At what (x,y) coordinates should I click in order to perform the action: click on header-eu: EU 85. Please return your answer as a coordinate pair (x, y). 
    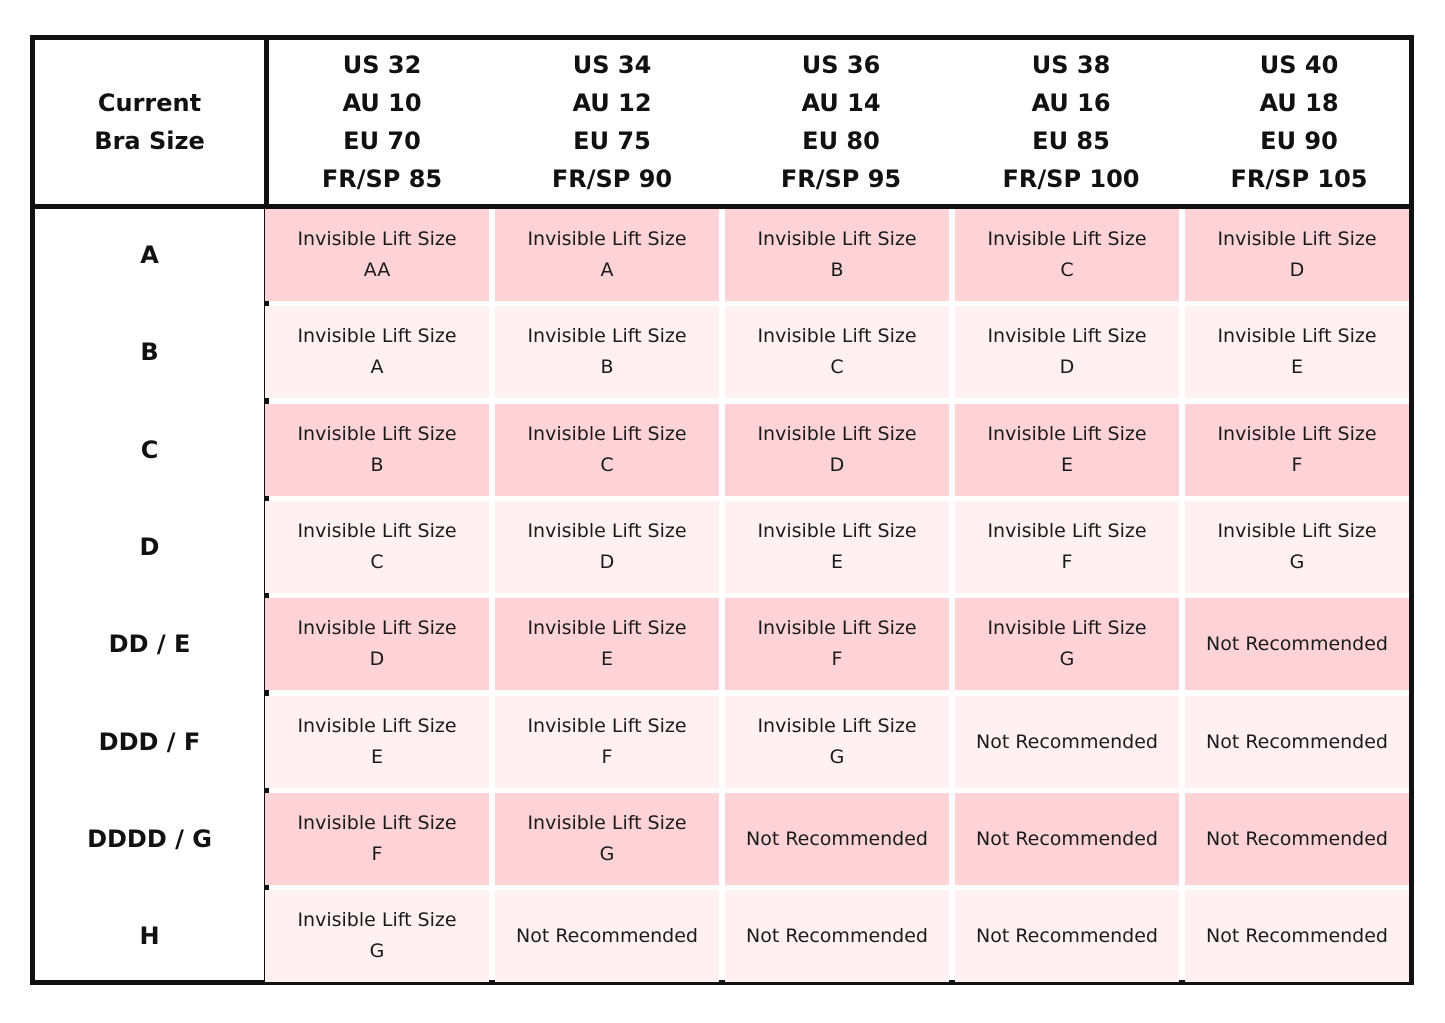
    Looking at the image, I should click on (1071, 141).